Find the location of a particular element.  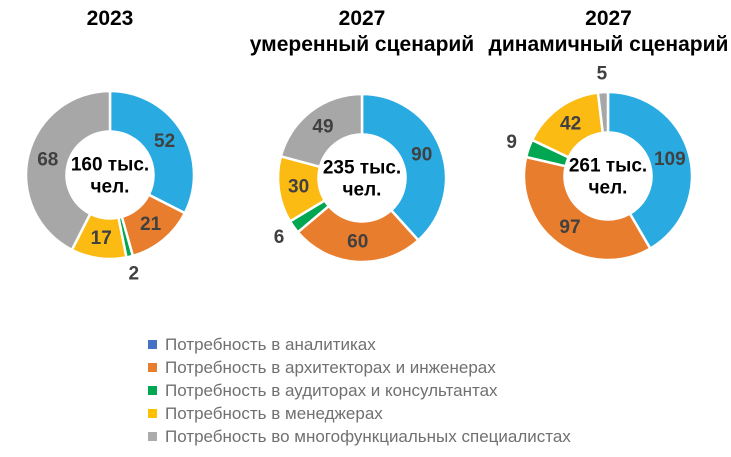

slice-value-label: 49 is located at coordinates (322, 127).